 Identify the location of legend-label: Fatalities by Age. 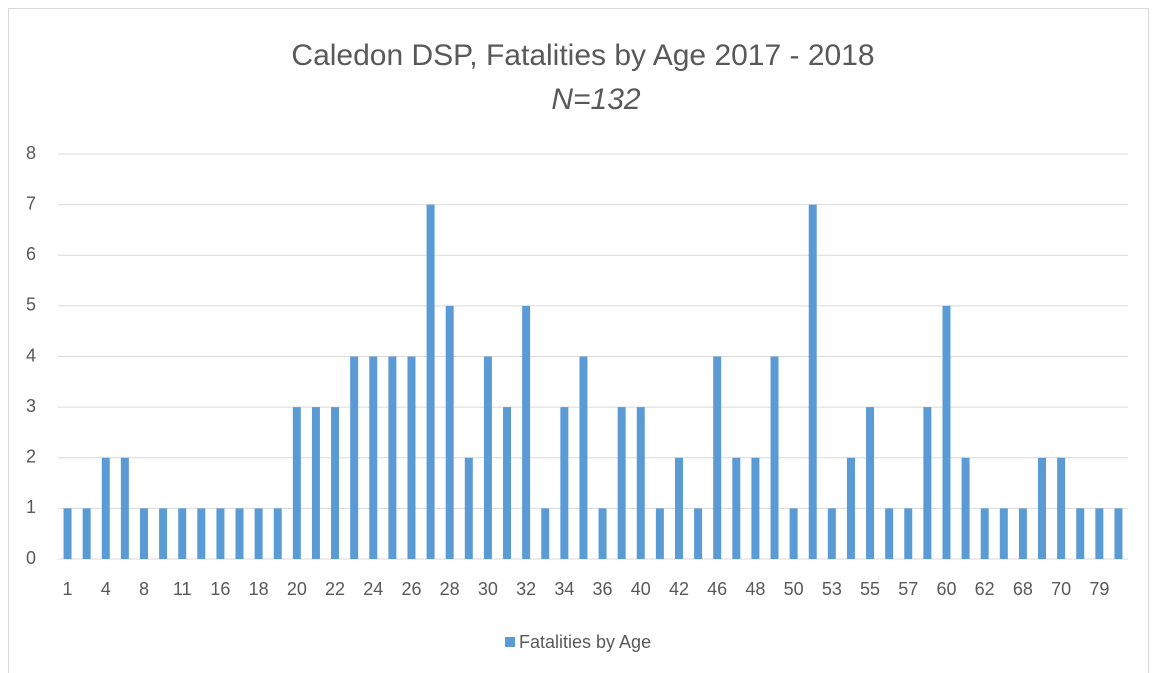
(585, 642).